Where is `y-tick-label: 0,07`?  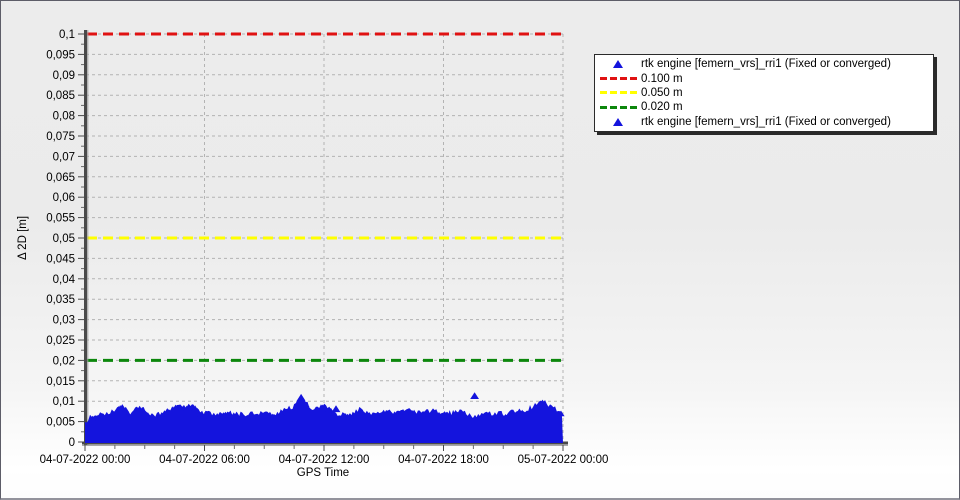
y-tick-label: 0,07 is located at coordinates (64, 157).